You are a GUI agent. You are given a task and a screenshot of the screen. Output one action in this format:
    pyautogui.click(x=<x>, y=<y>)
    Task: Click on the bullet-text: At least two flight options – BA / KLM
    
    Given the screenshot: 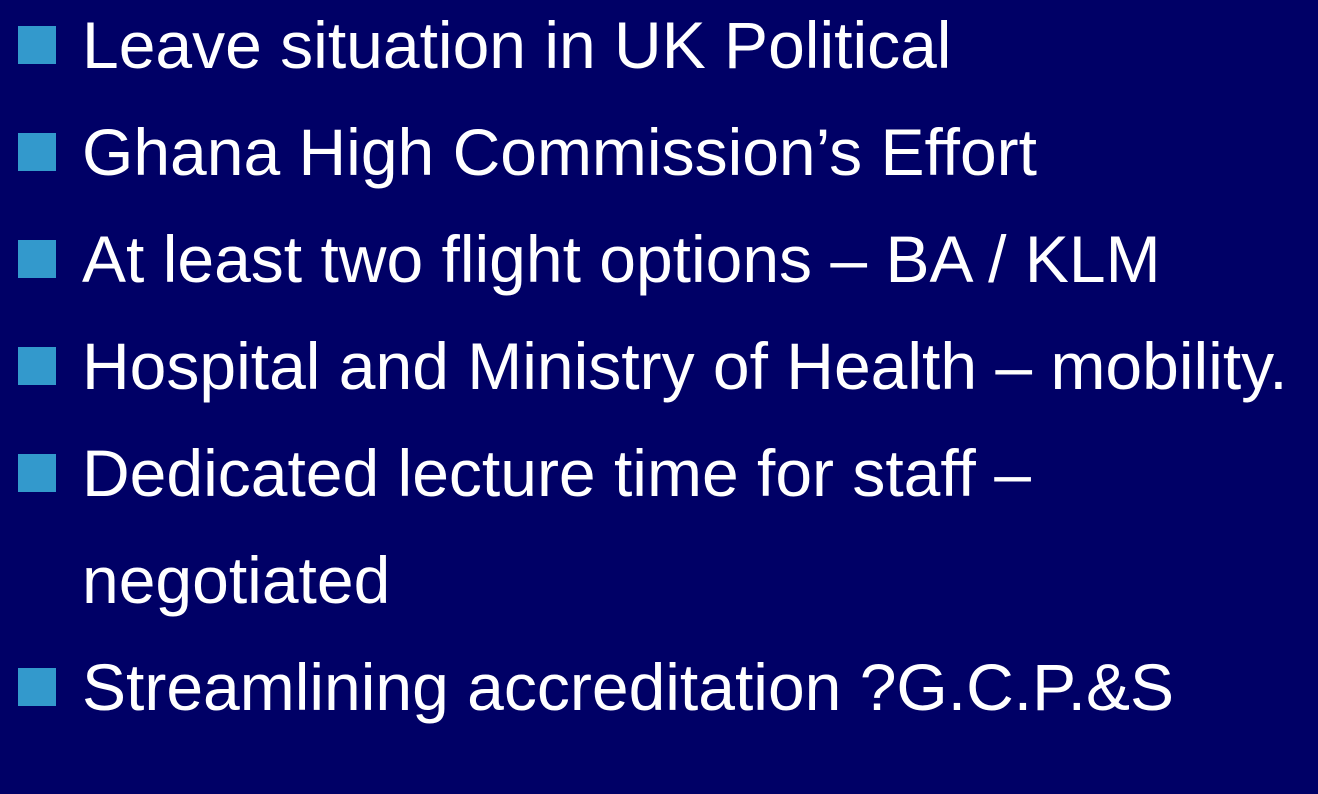 What is the action you would take?
    pyautogui.click(x=621, y=259)
    